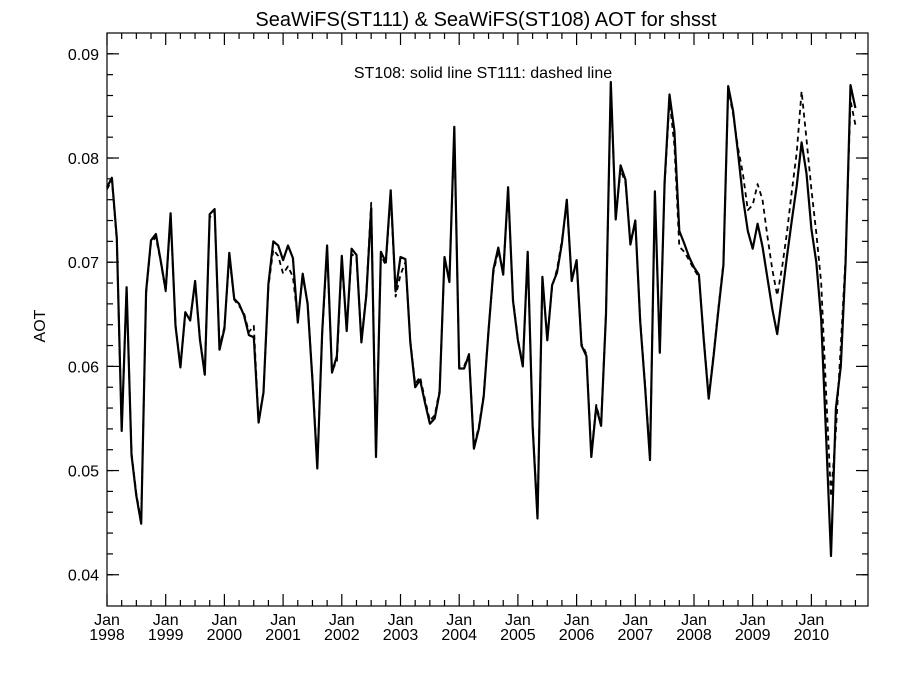 This screenshot has height=675, width=900. What do you see at coordinates (225, 635) in the screenshot?
I see `x-tick-year: 2000` at bounding box center [225, 635].